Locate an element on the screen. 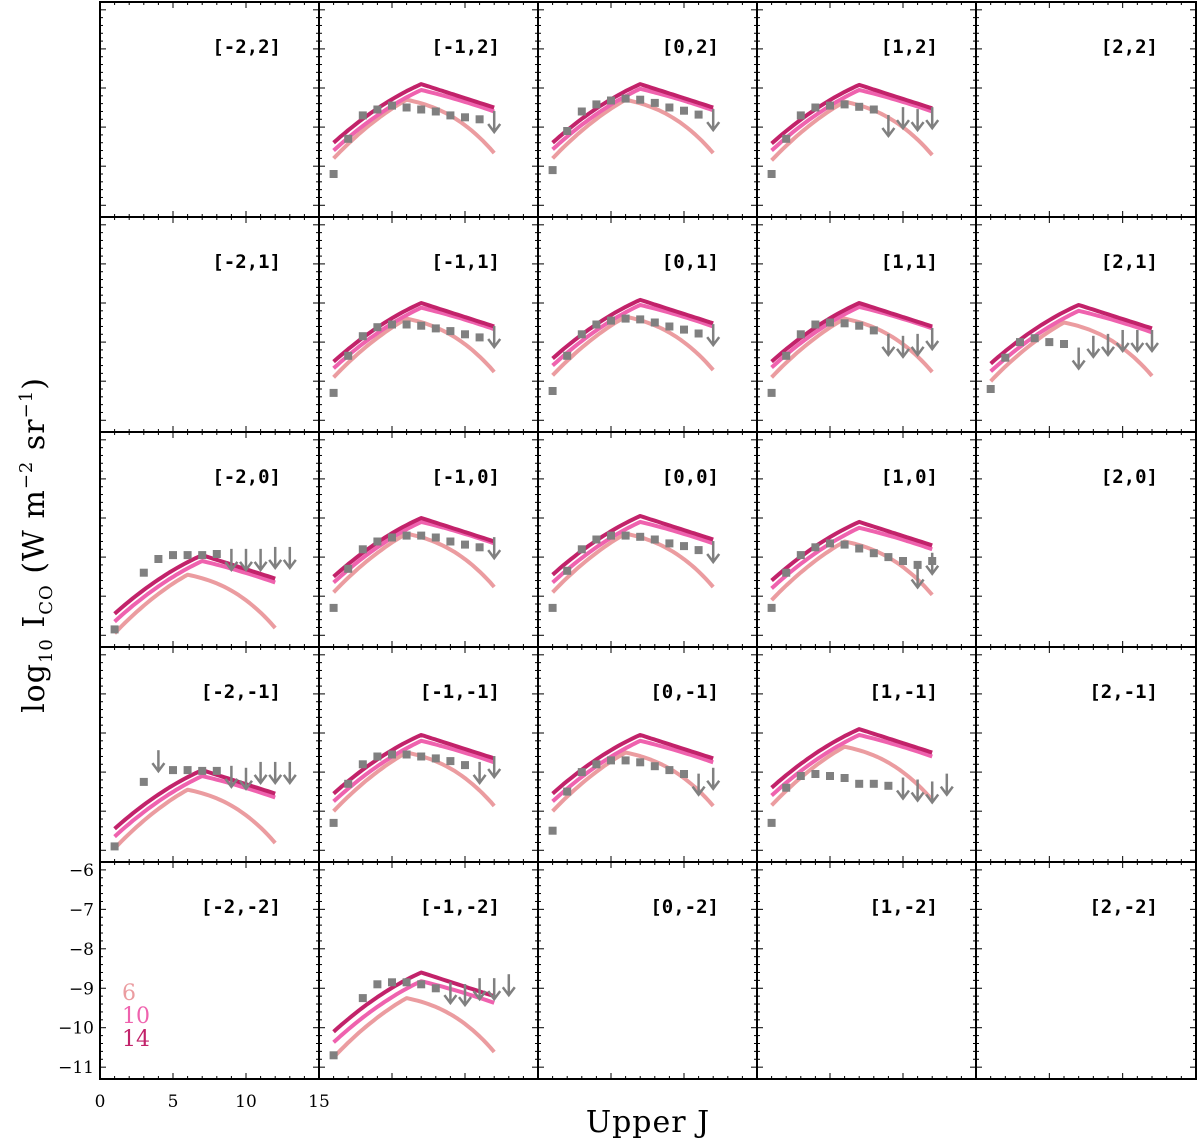 The height and width of the screenshot is (1142, 1200). panel-label: [-2,2] is located at coordinates (246, 47).